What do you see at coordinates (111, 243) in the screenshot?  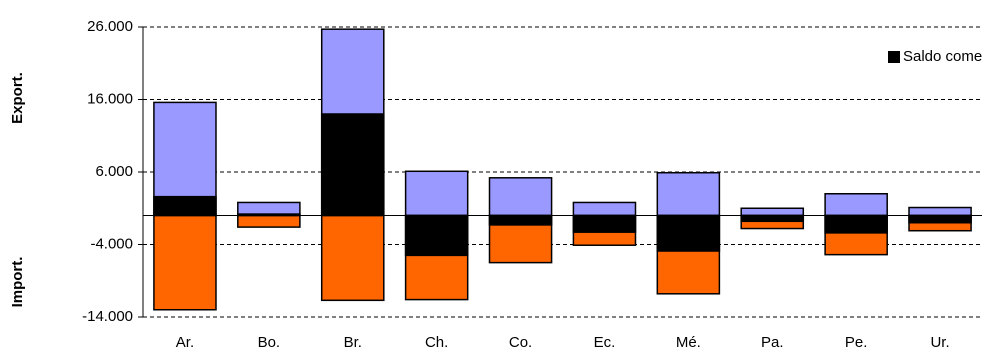 I see `y-tick-label: -4.000` at bounding box center [111, 243].